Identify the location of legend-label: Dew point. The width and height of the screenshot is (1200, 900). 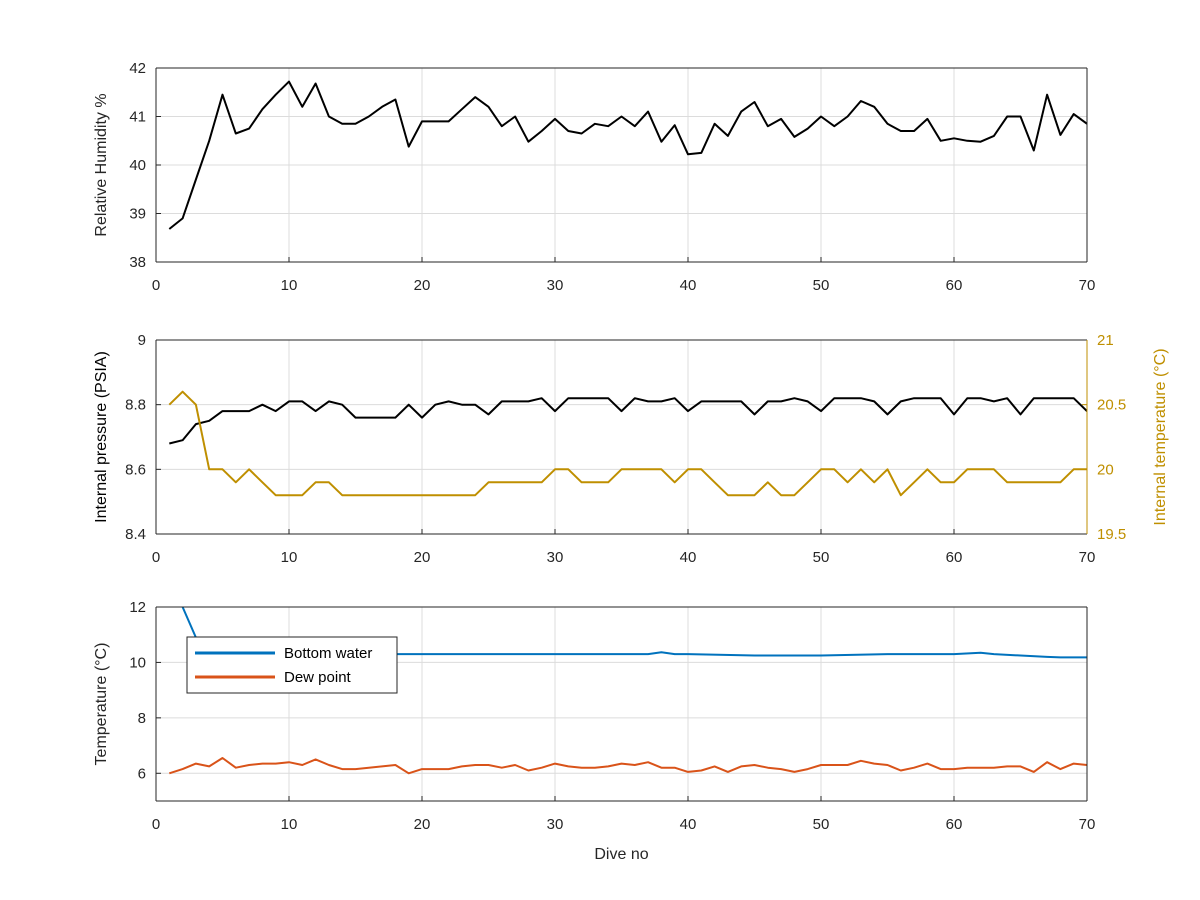
(318, 677).